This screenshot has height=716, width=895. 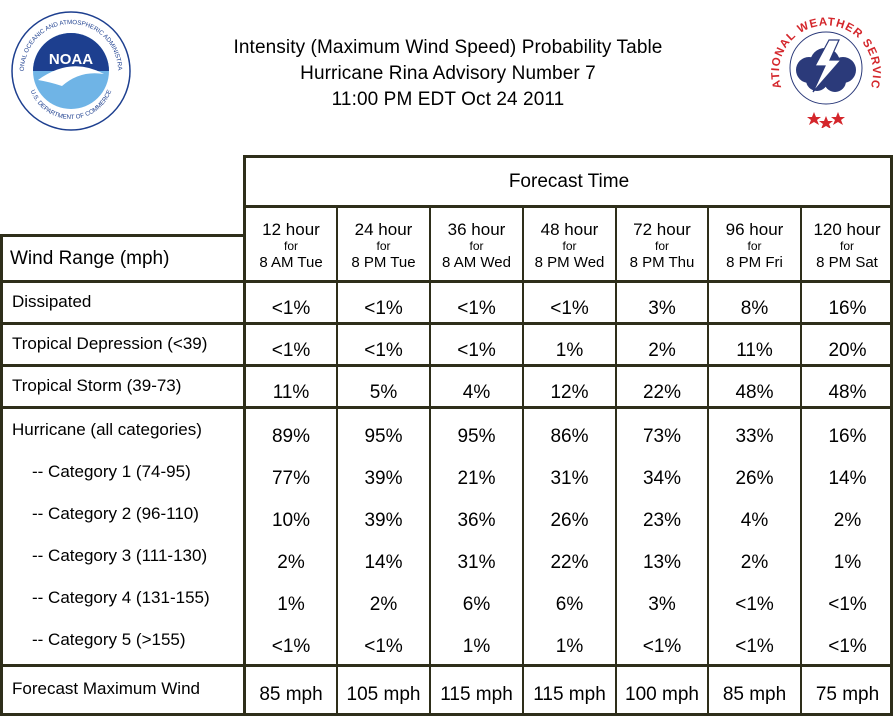 I want to click on probability-cell: 33%, so click(x=754, y=436).